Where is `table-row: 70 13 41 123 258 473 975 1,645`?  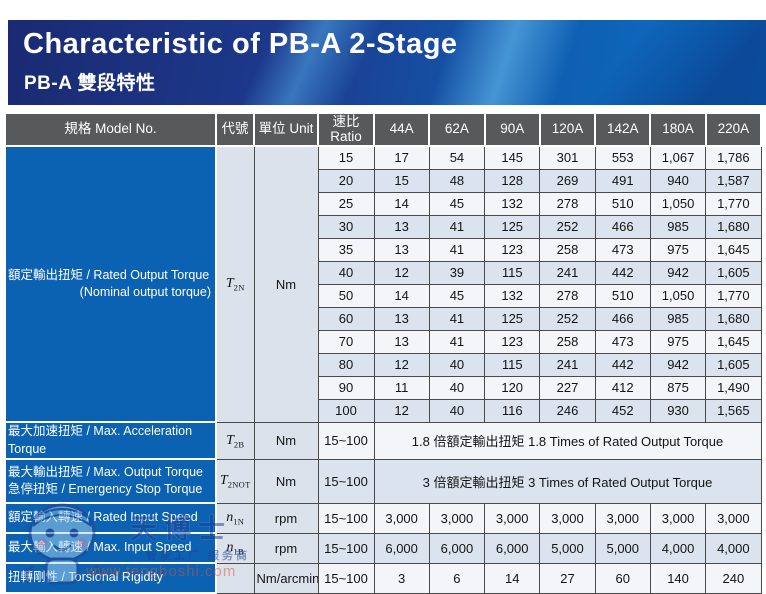 table-row: 70 13 41 123 258 473 975 1,645 is located at coordinates (383, 341).